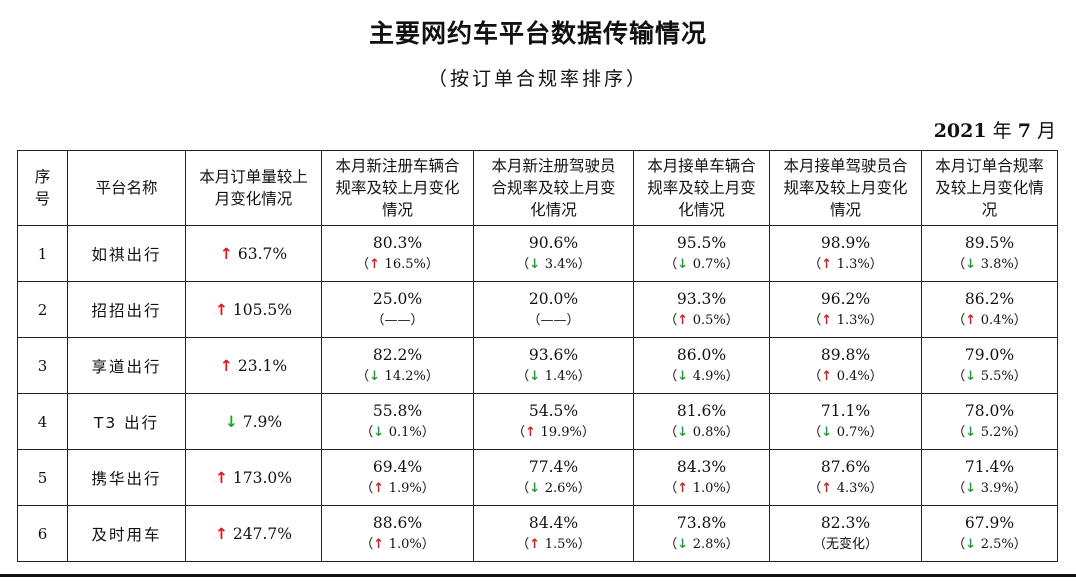  I want to click on metric-cell: 89.5% （↓ 3.8%）, so click(989, 253).